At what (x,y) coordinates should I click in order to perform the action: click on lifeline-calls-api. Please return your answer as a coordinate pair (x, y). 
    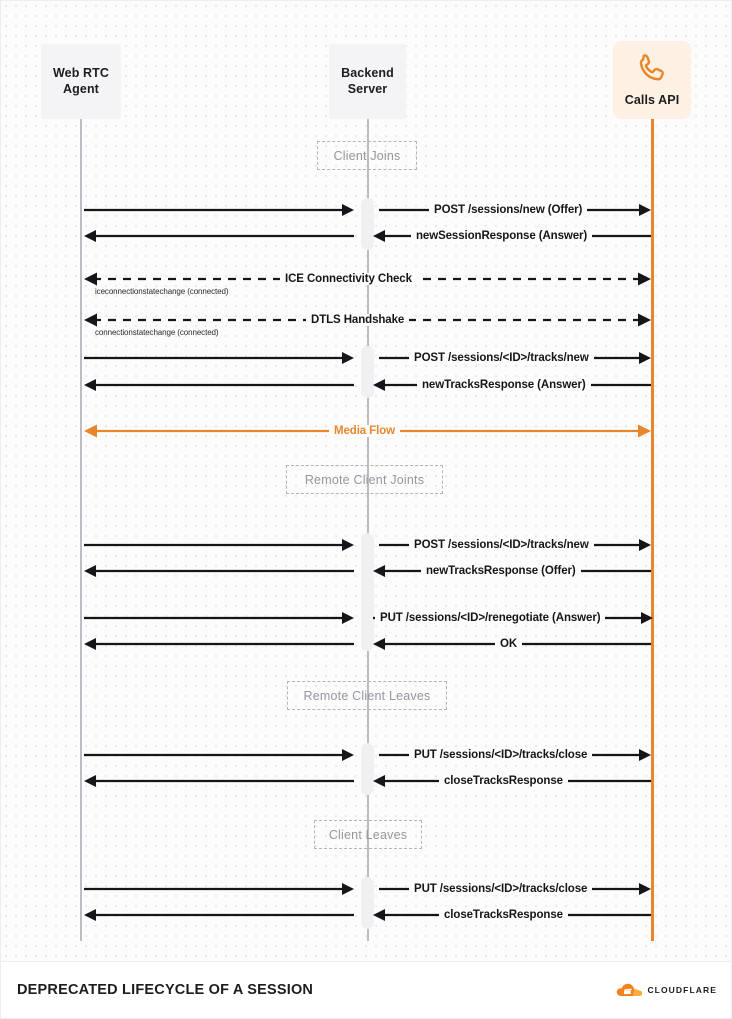
    Looking at the image, I should click on (652, 530).